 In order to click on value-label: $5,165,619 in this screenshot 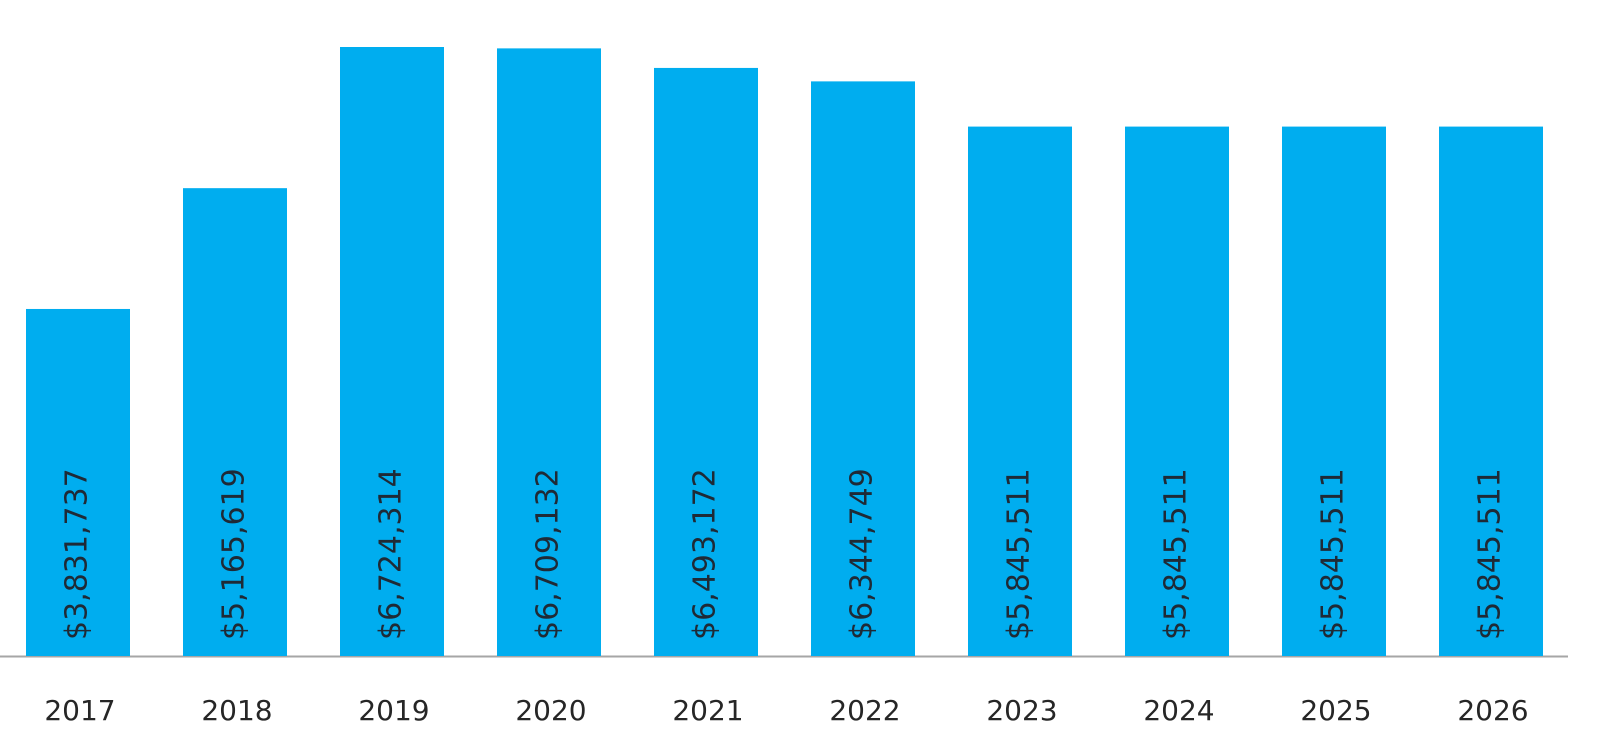, I will do `click(234, 554)`.